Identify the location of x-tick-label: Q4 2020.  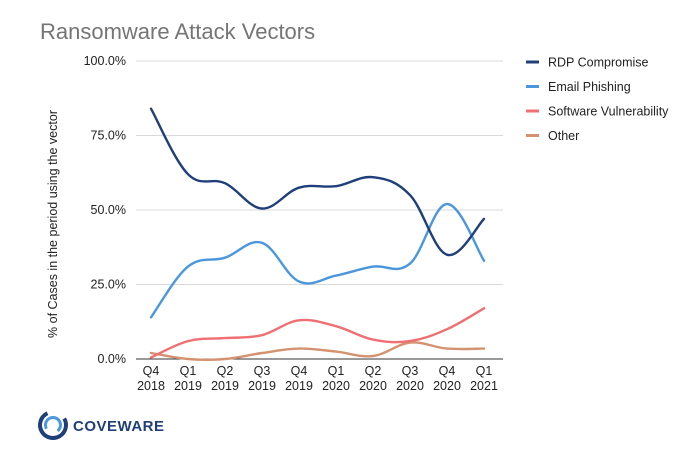
(447, 378).